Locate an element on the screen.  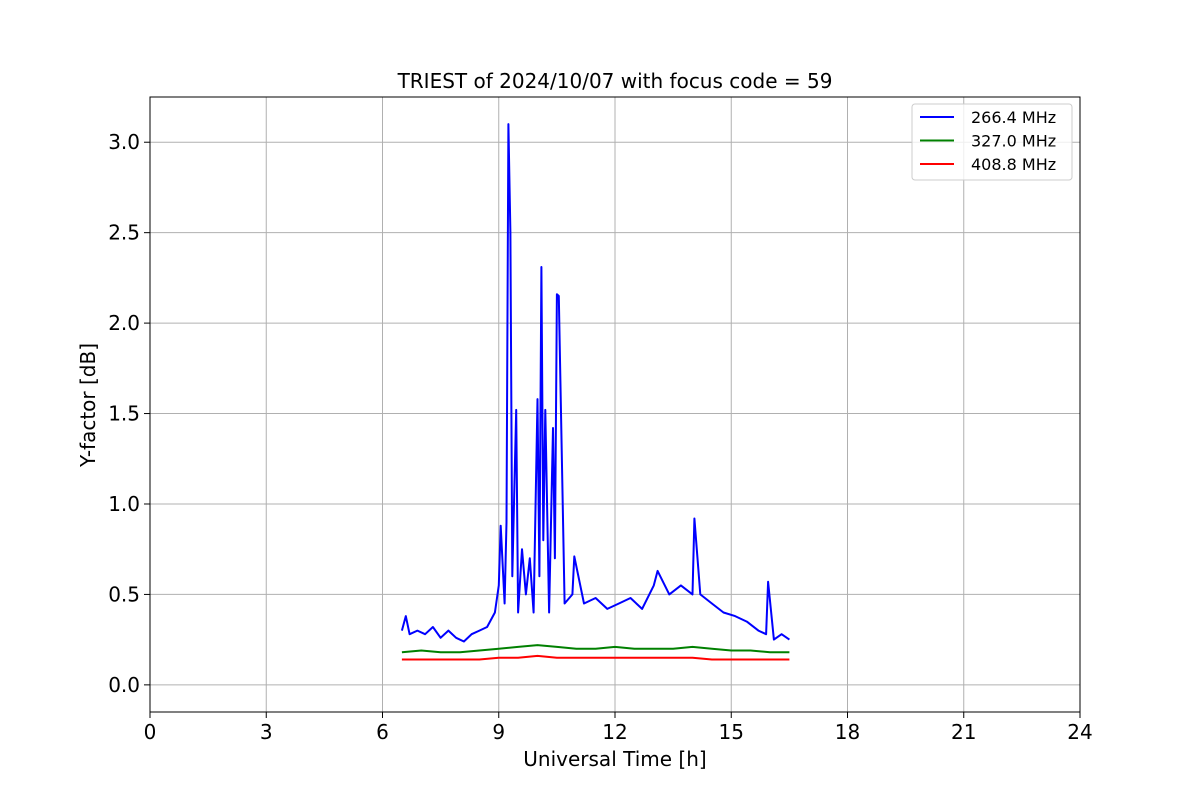
x-tick-label: 15 is located at coordinates (731, 732).